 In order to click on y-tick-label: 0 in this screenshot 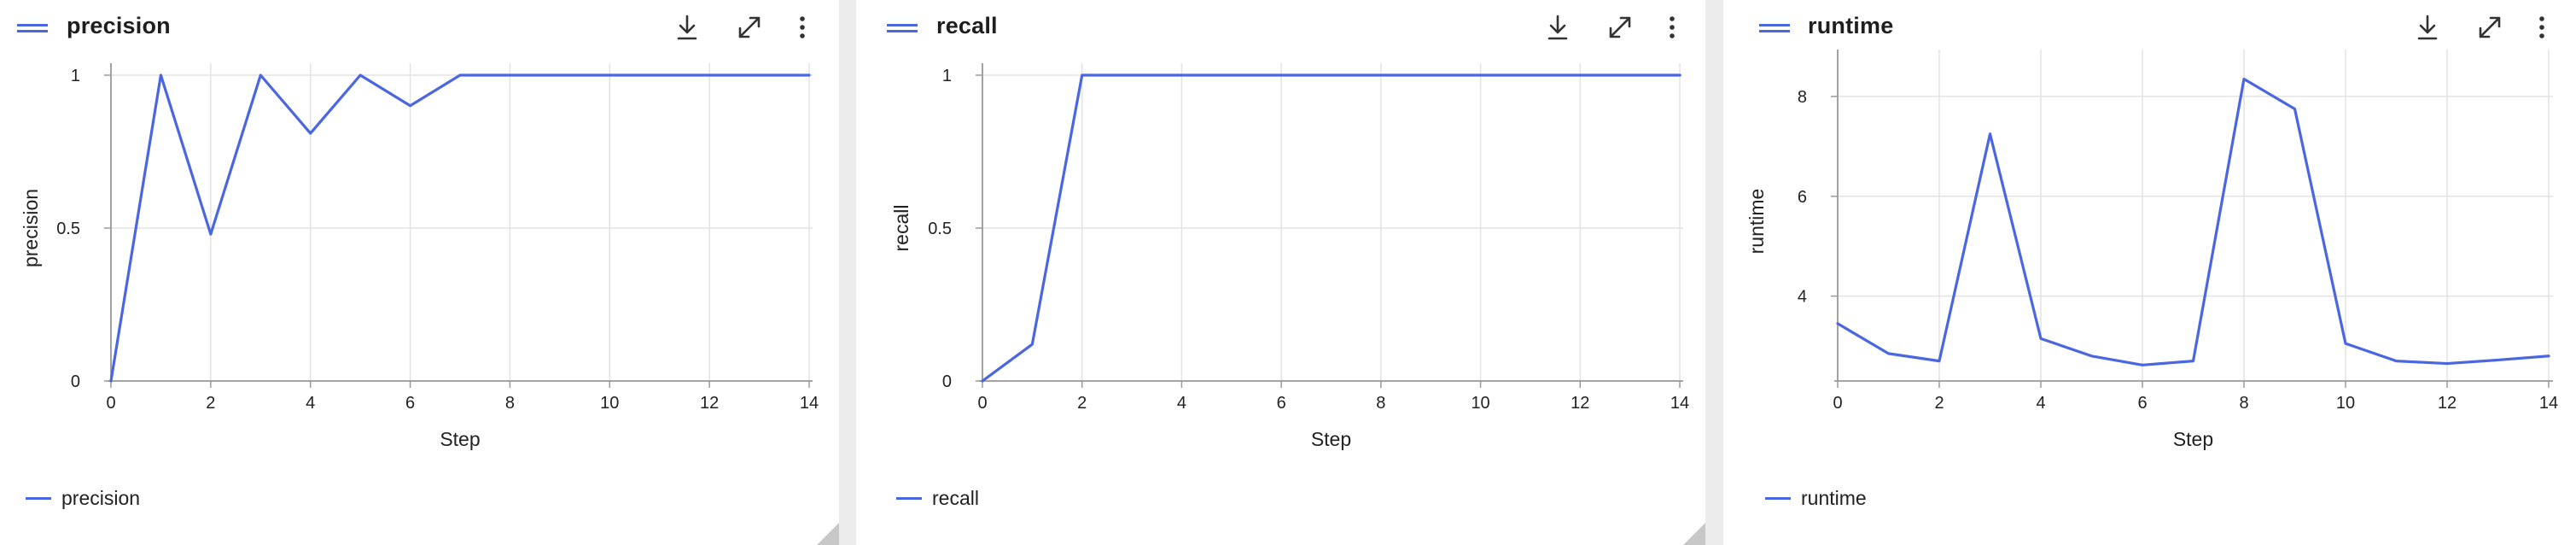, I will do `click(947, 381)`.